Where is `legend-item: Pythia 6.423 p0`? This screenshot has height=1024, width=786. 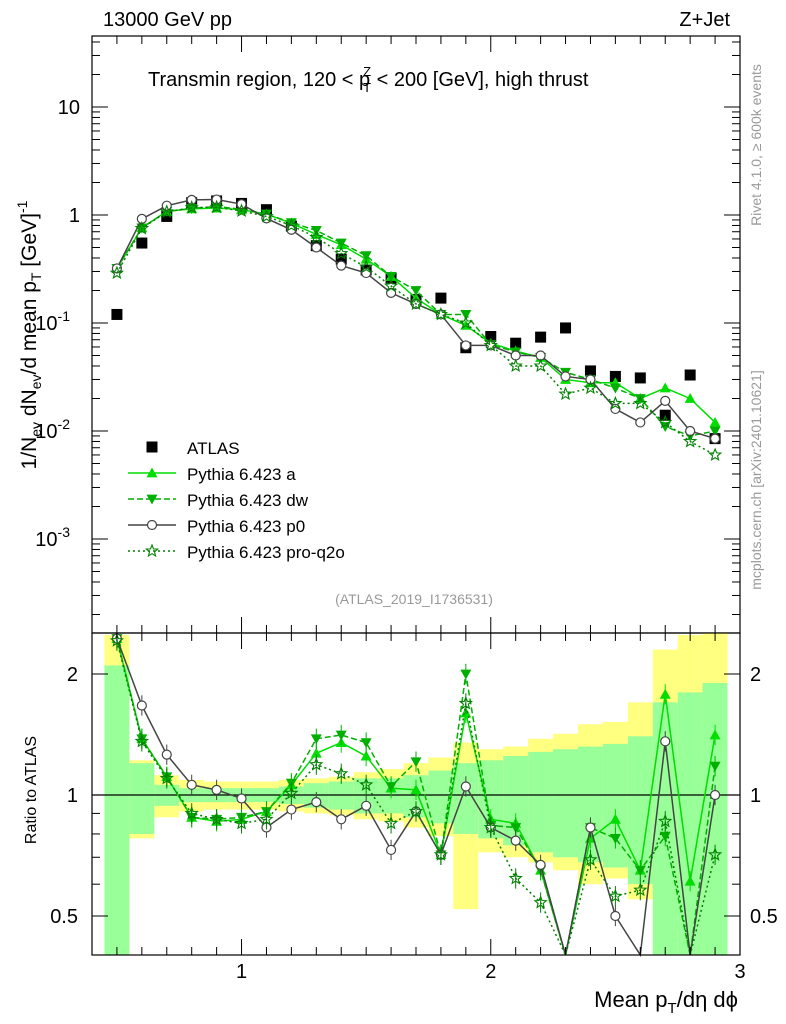 legend-item: Pythia 6.423 p0 is located at coordinates (216, 526).